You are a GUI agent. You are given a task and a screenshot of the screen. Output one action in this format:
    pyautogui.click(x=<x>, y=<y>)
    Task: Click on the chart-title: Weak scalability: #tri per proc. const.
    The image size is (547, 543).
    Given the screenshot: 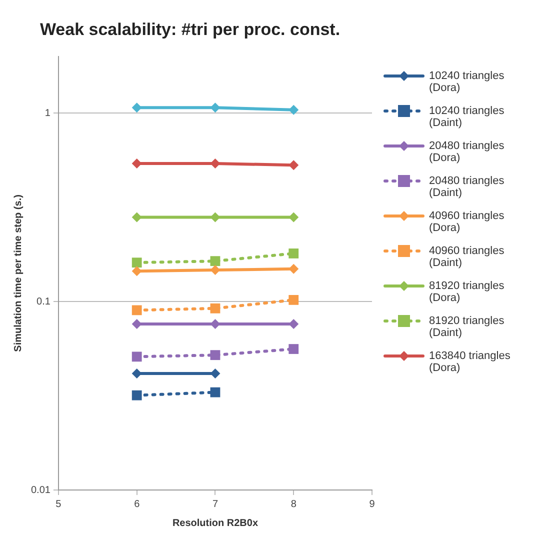 What is the action you would take?
    pyautogui.click(x=190, y=29)
    